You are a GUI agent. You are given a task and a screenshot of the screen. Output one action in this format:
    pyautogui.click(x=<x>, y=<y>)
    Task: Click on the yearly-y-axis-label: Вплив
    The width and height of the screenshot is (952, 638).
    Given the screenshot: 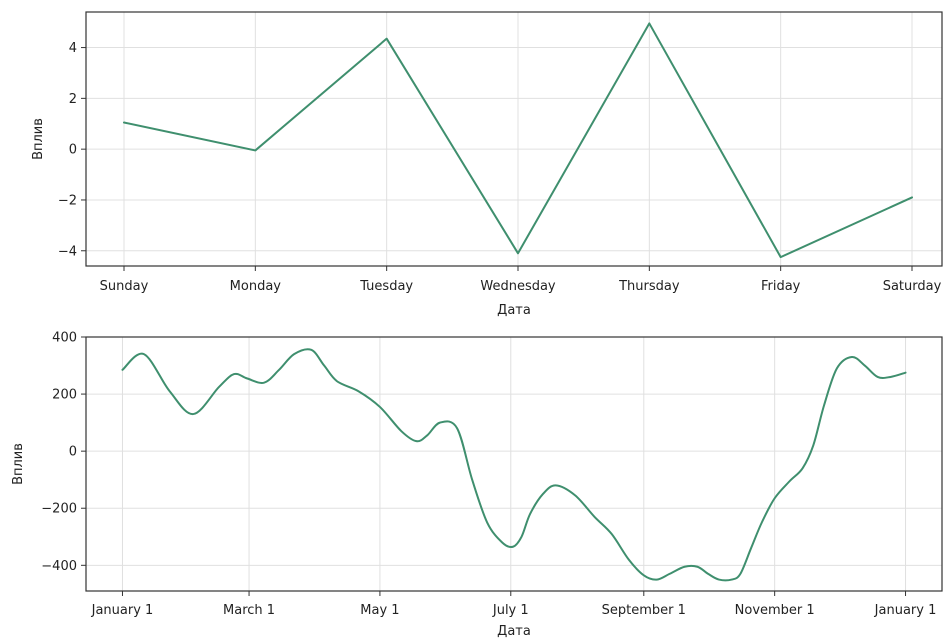 What is the action you would take?
    pyautogui.click(x=18, y=464)
    